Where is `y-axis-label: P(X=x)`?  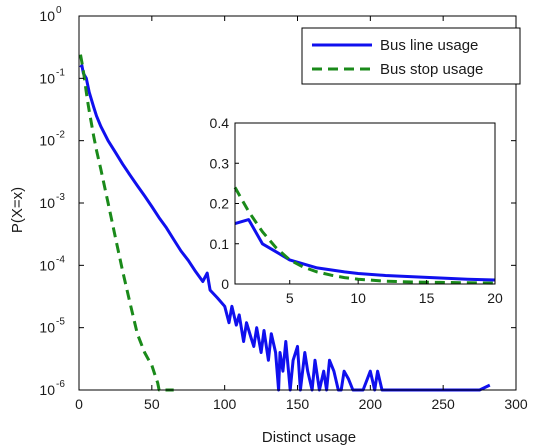 y-axis-label: P(X=x) is located at coordinates (17, 210).